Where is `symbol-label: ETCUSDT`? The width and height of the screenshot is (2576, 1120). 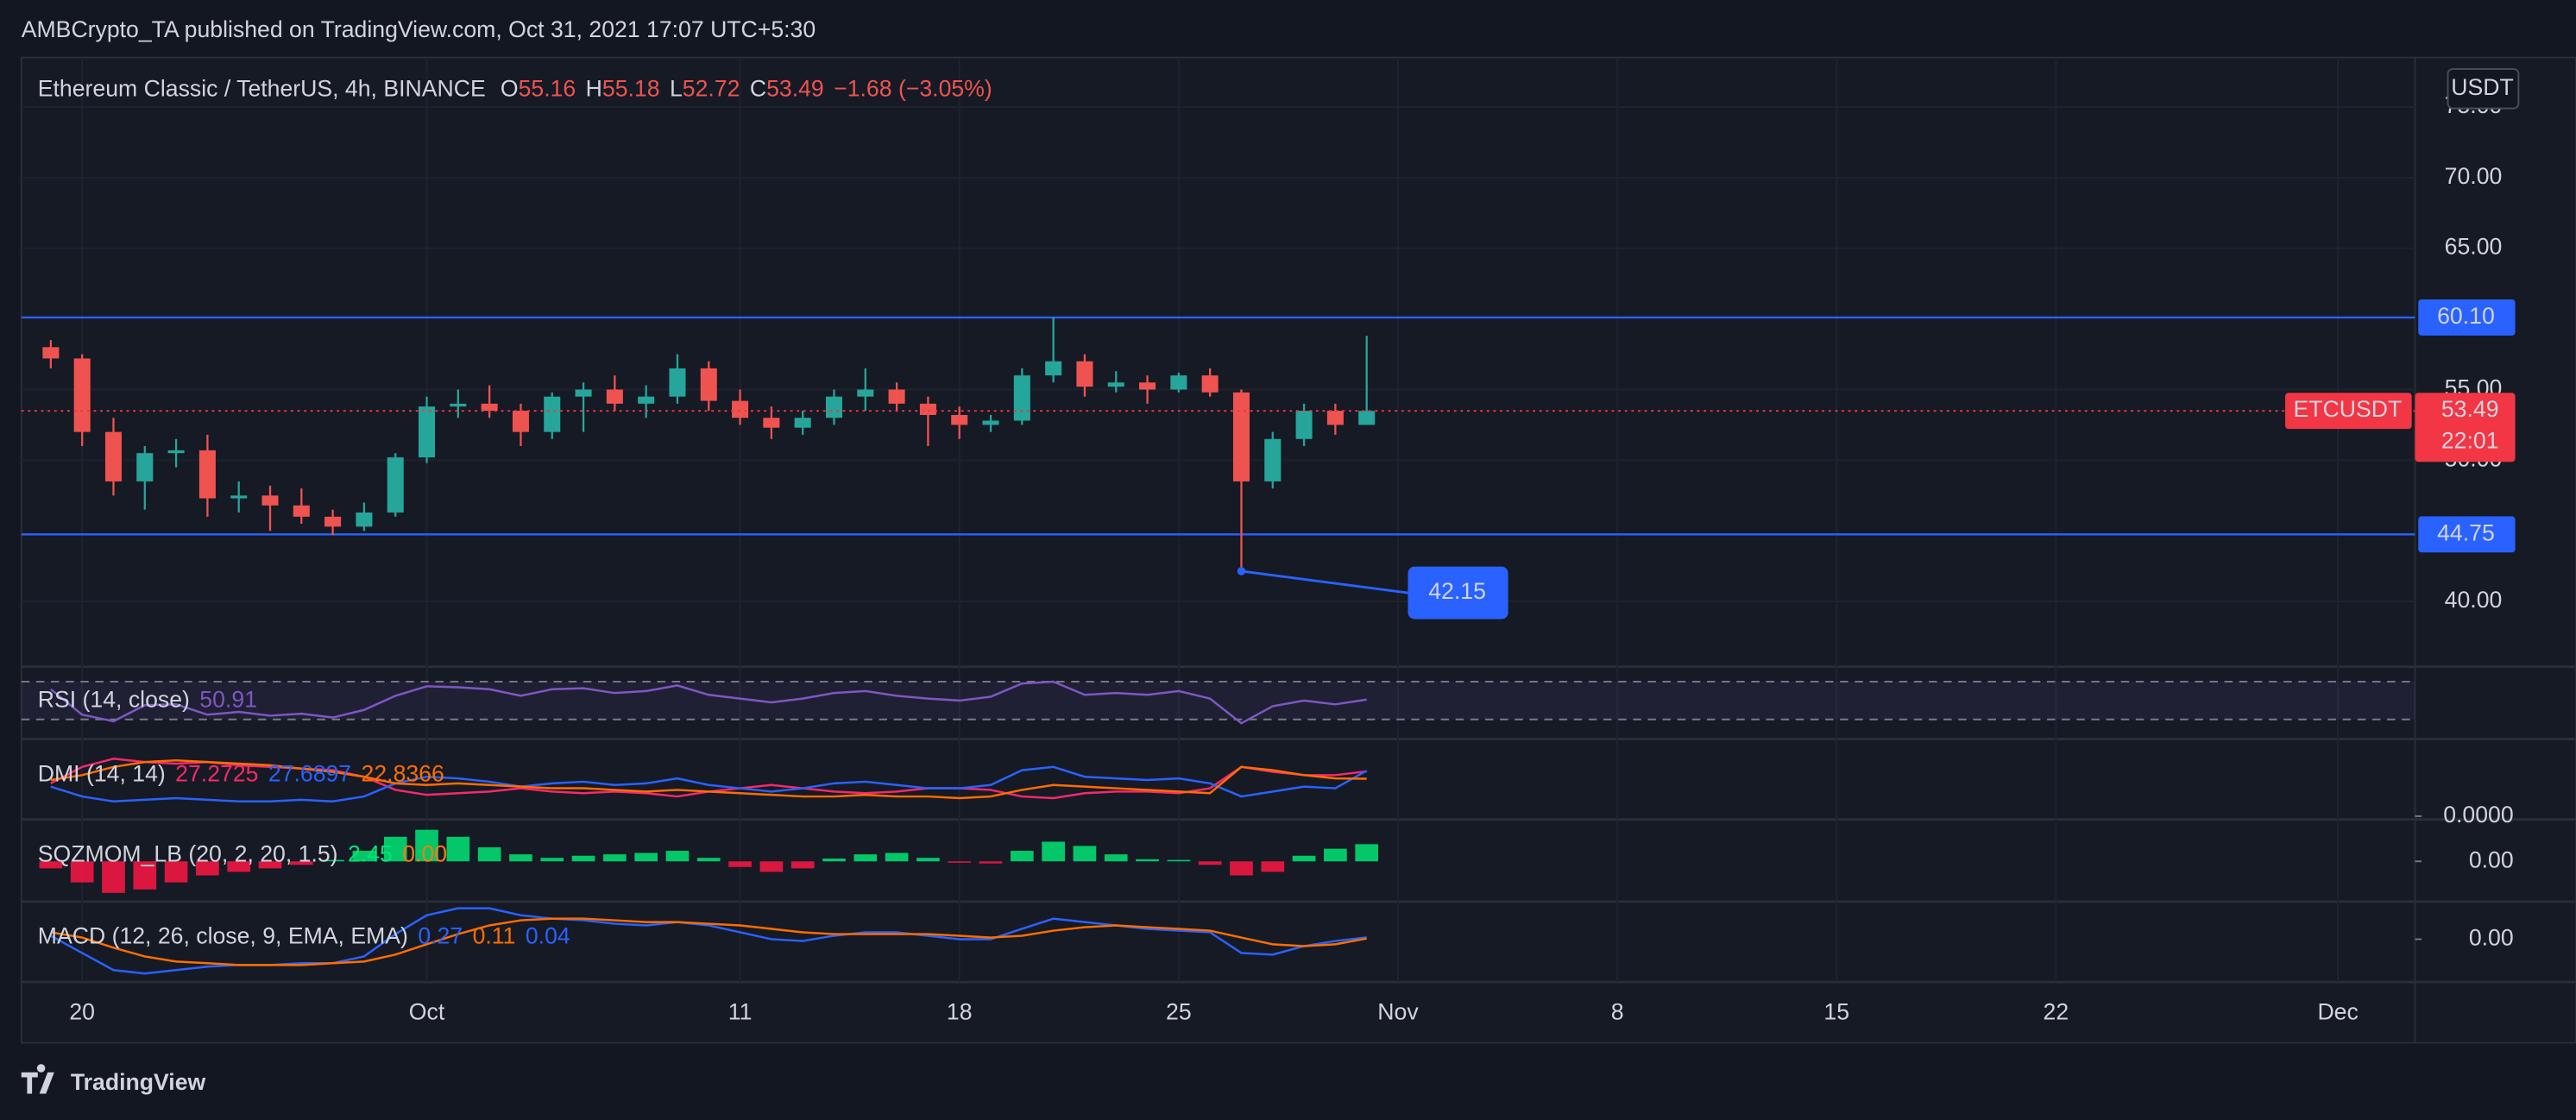
symbol-label: ETCUSDT is located at coordinates (2348, 409).